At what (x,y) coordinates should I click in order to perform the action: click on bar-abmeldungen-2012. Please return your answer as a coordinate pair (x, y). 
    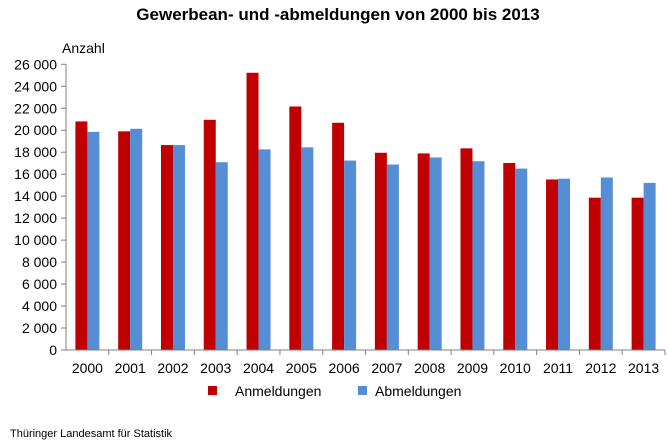
    Looking at the image, I should click on (606, 263).